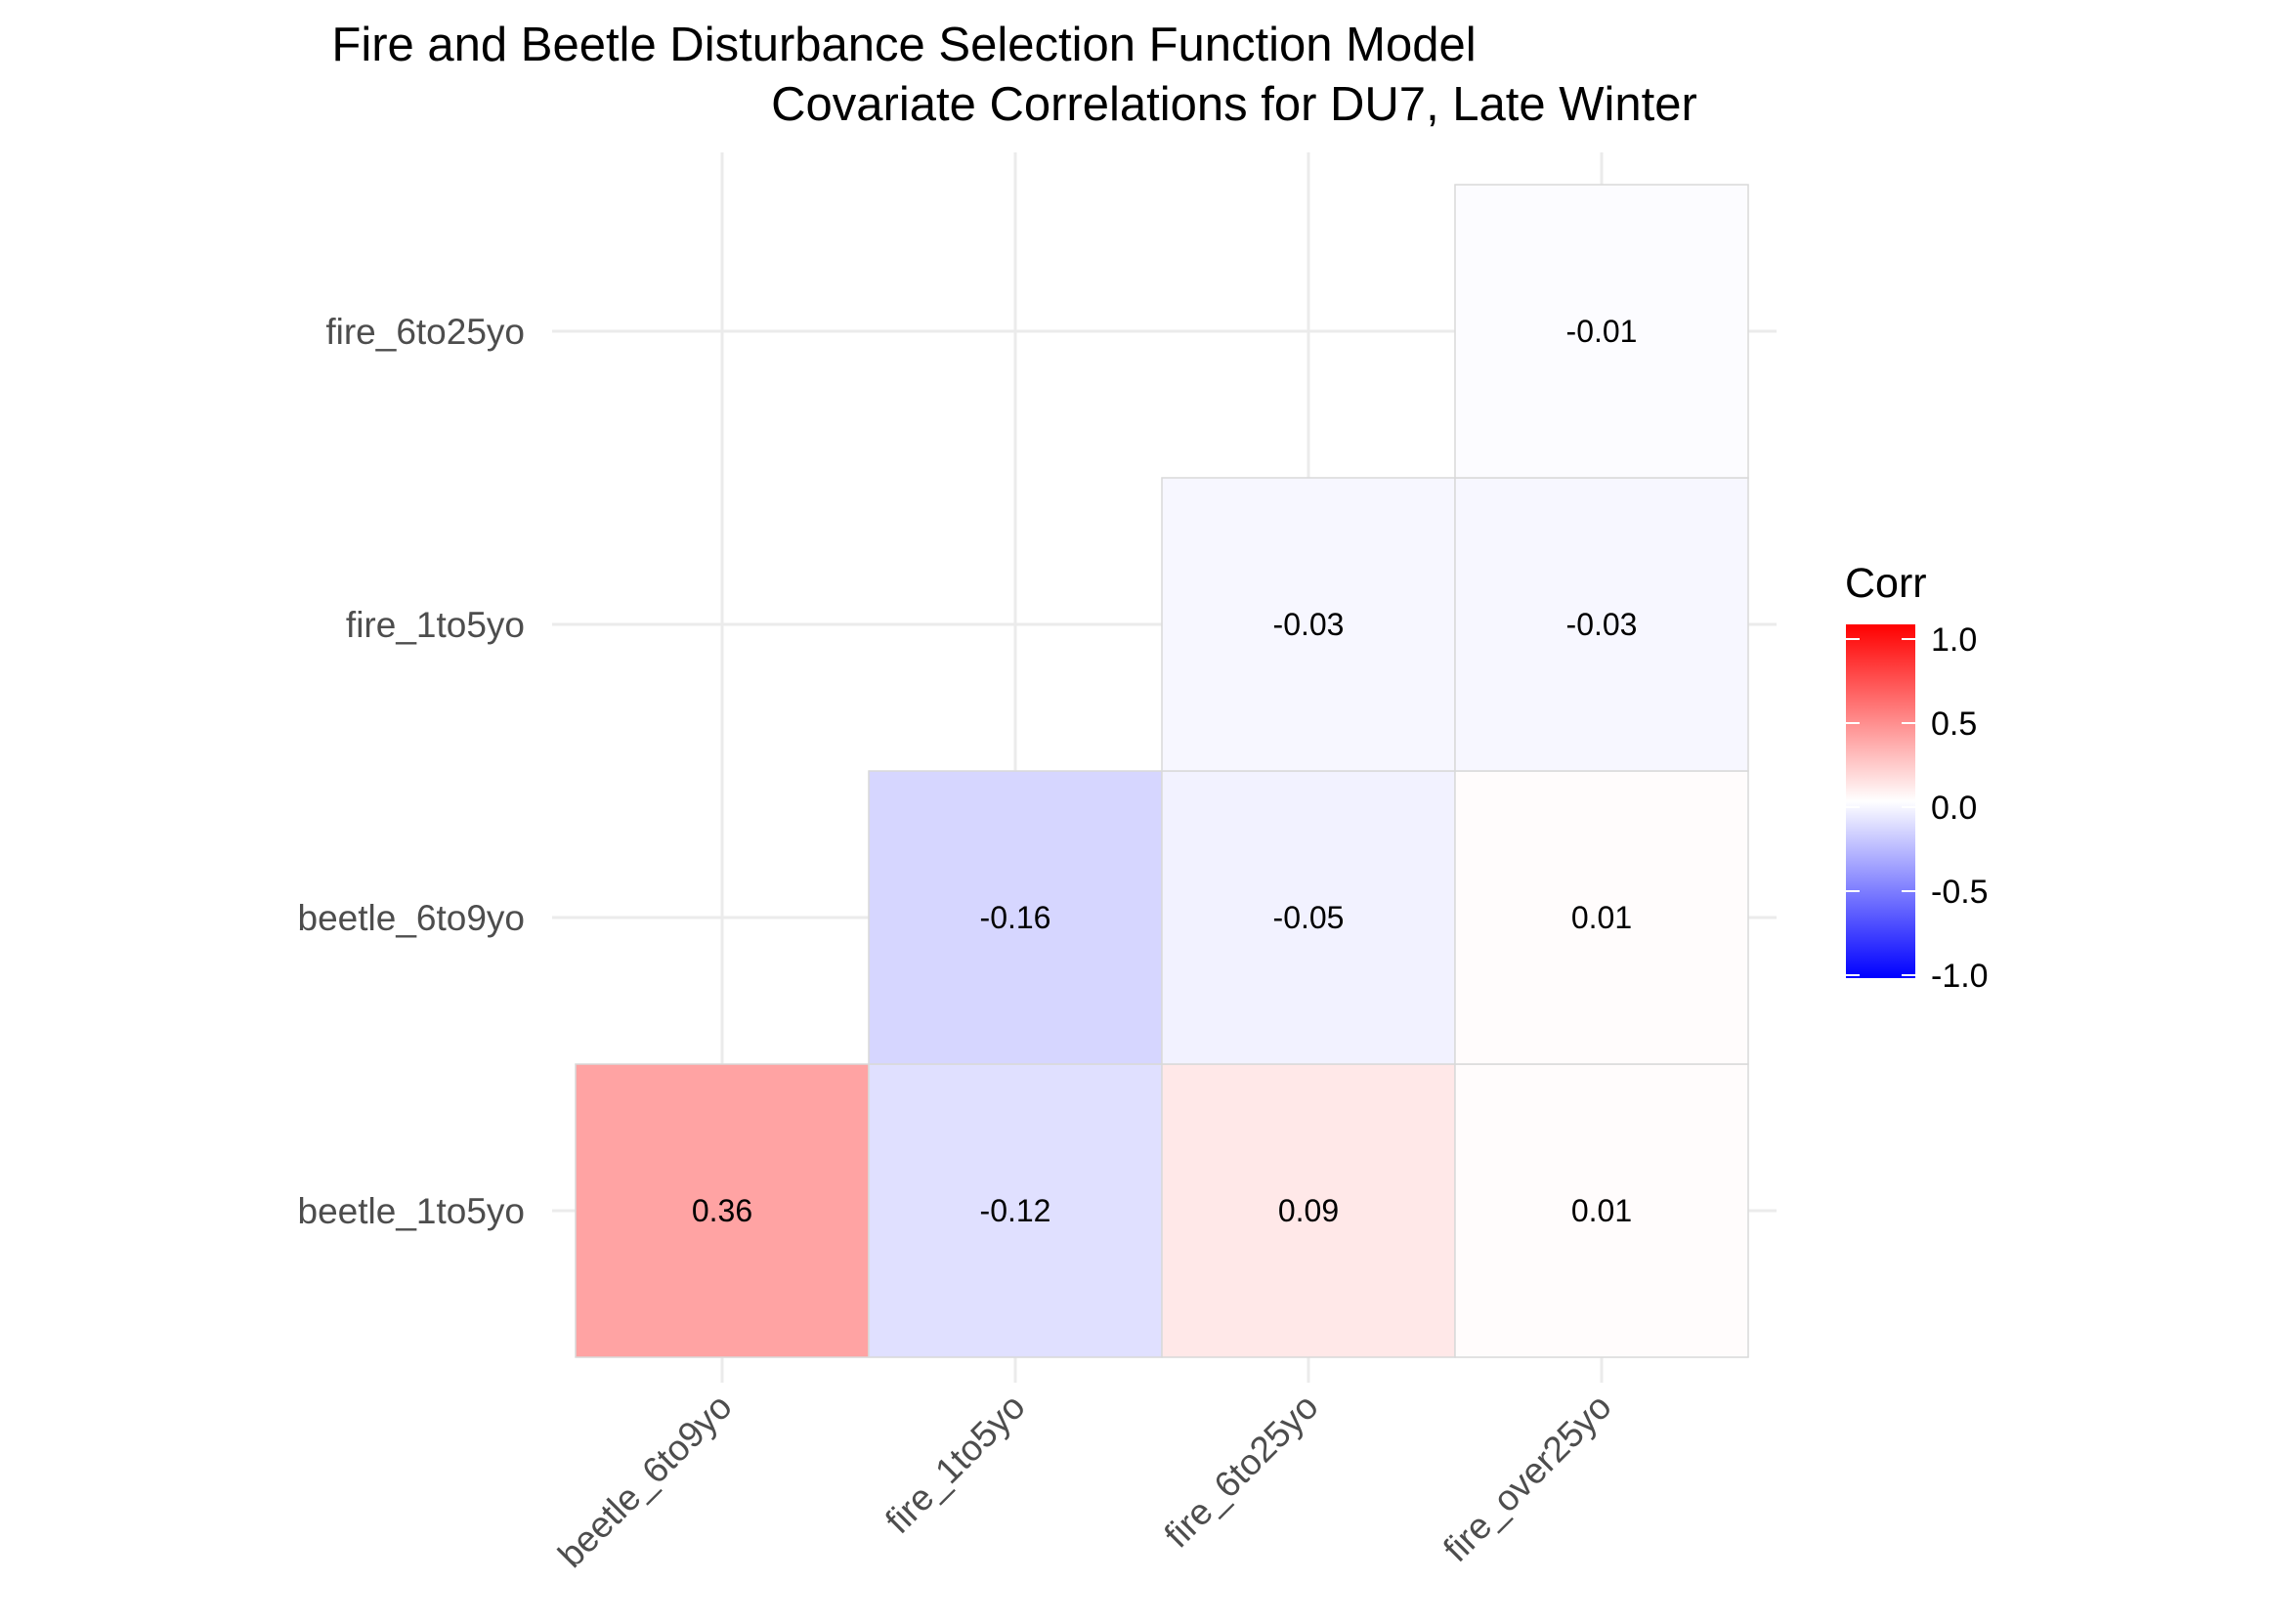  Describe the element at coordinates (955, 1464) in the screenshot. I see `x-tick-label: fire_1to5yo` at that location.